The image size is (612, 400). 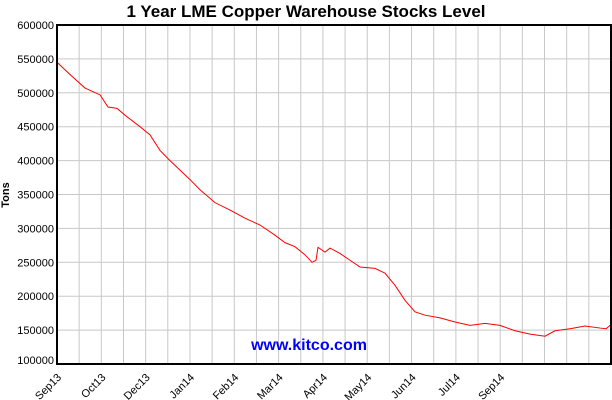 I want to click on y-axis-label: Tons, so click(x=6, y=194).